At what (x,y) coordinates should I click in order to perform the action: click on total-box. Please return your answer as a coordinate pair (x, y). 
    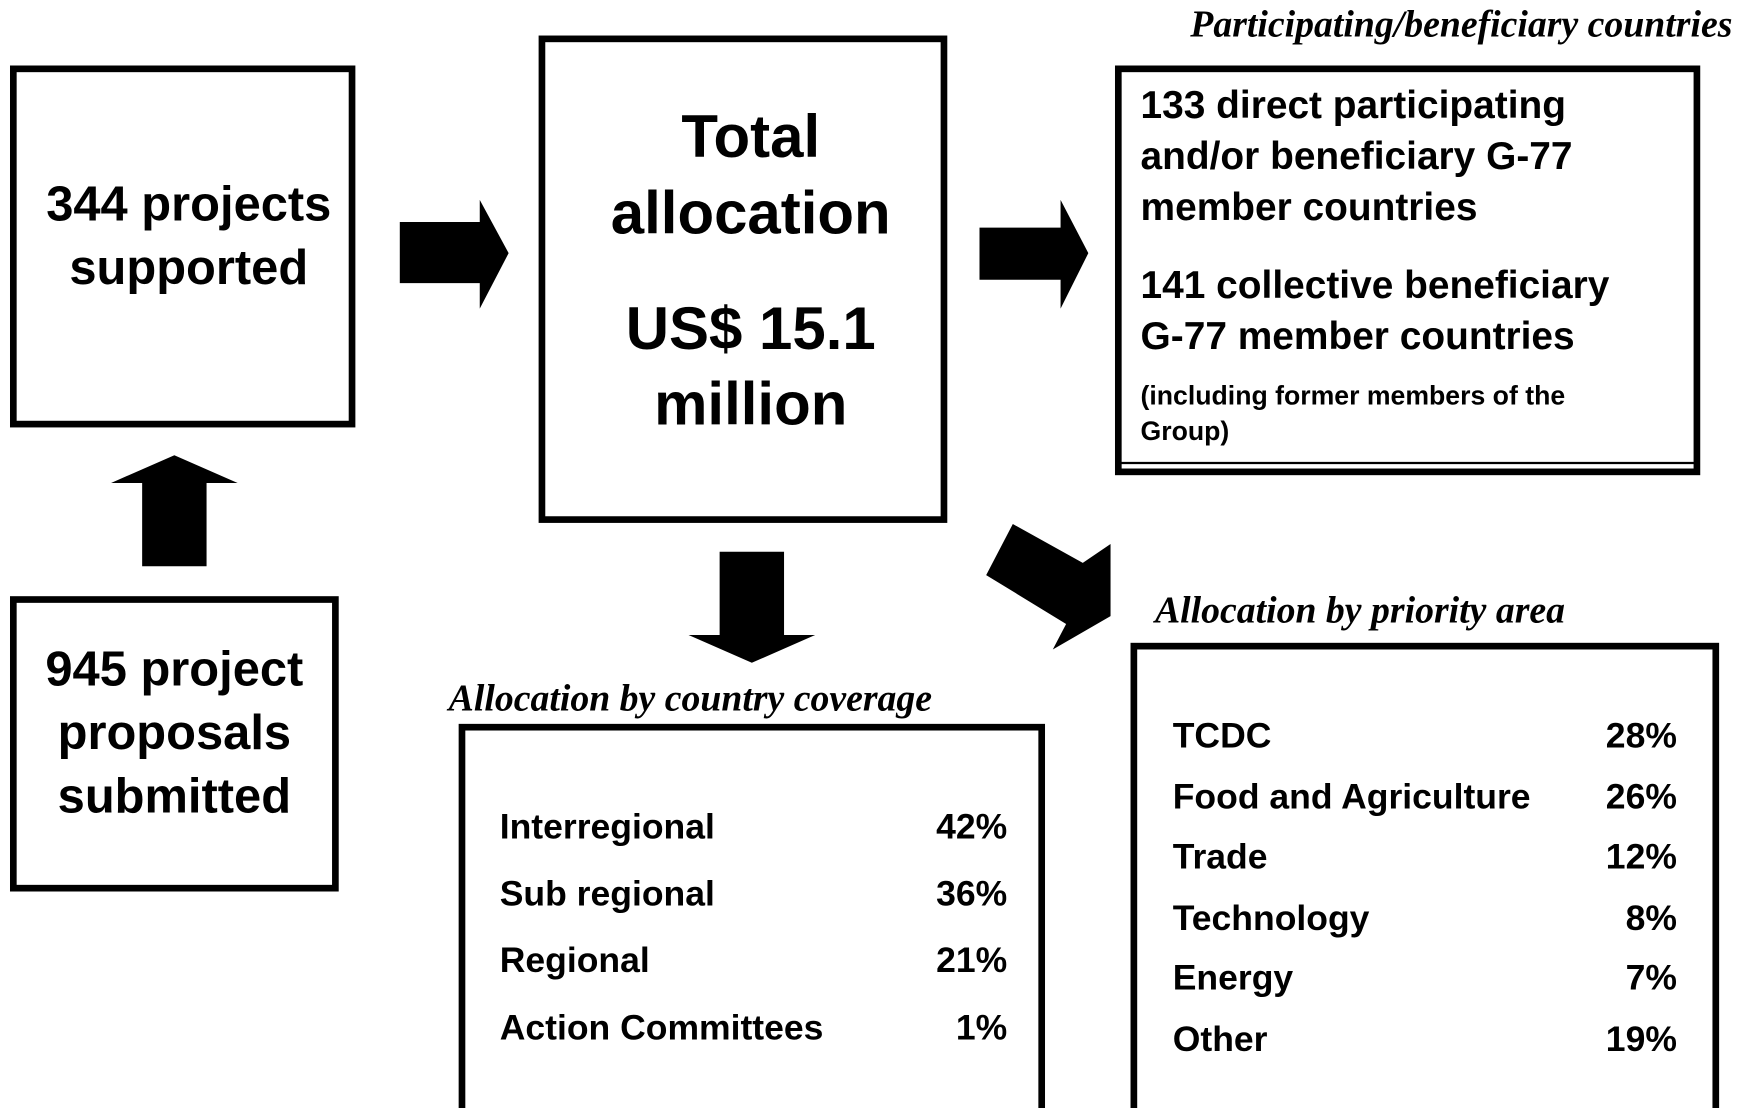
    Looking at the image, I should click on (743, 279).